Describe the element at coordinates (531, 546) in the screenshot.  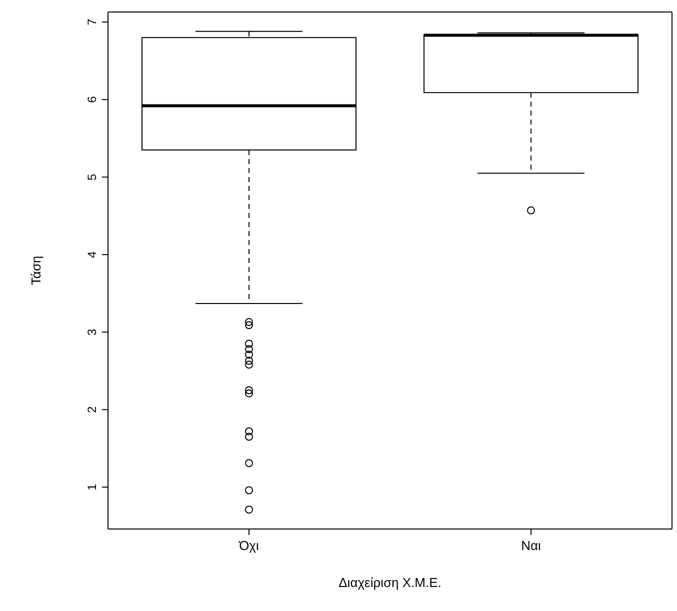
I see `x-tick-label: Ναι` at that location.